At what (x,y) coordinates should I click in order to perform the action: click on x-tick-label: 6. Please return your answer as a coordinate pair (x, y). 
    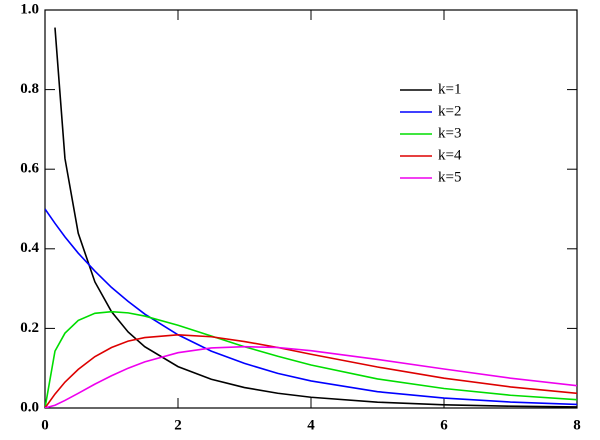
    Looking at the image, I should click on (444, 425).